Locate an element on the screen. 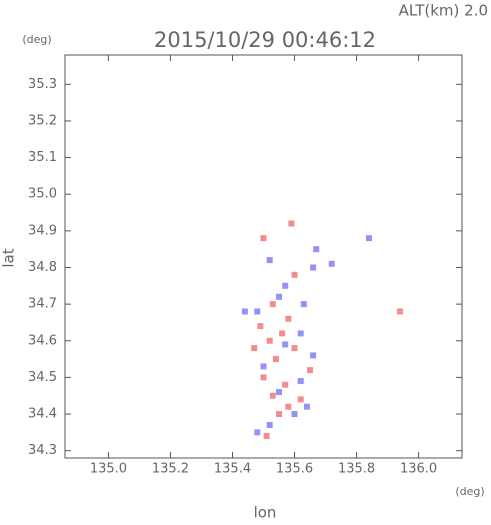 This screenshot has width=491, height=525. x-tick-label: 135.0 is located at coordinates (108, 469).